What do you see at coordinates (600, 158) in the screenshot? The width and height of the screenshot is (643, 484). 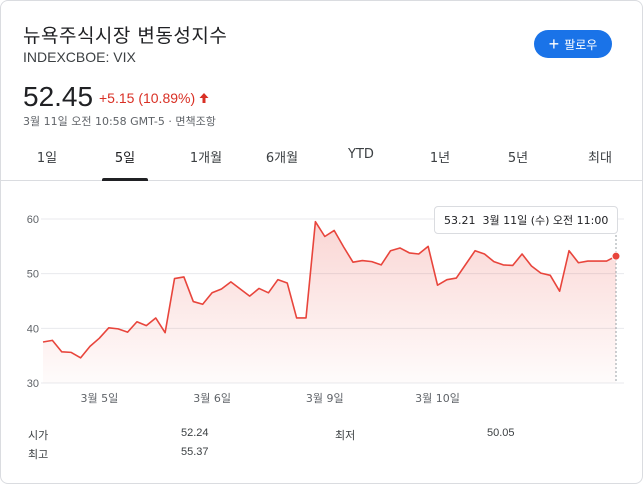 I see `tab-max: 최대` at bounding box center [600, 158].